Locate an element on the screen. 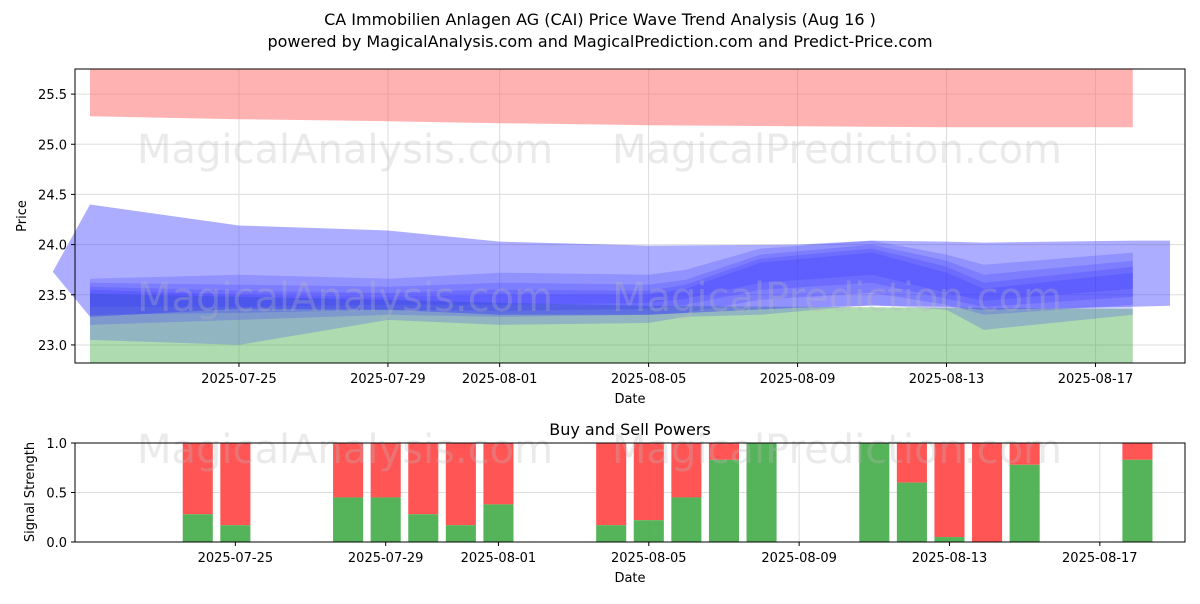 The height and width of the screenshot is (604, 1200). watermark-analysis-lower: MagicalAnalysis.com is located at coordinates (345, 298).